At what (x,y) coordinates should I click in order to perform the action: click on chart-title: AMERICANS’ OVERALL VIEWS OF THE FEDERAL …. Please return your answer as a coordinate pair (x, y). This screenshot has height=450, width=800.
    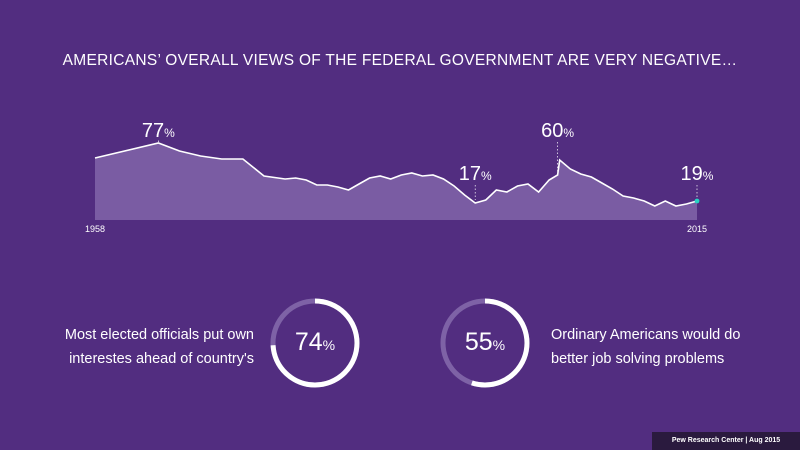
    Looking at the image, I should click on (400, 60).